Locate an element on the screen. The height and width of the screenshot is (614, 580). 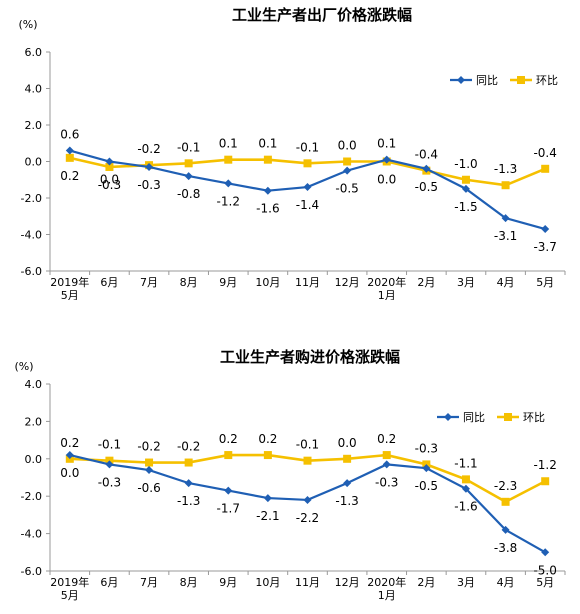
y-tick-label: 4.0 is located at coordinates (34, 89).